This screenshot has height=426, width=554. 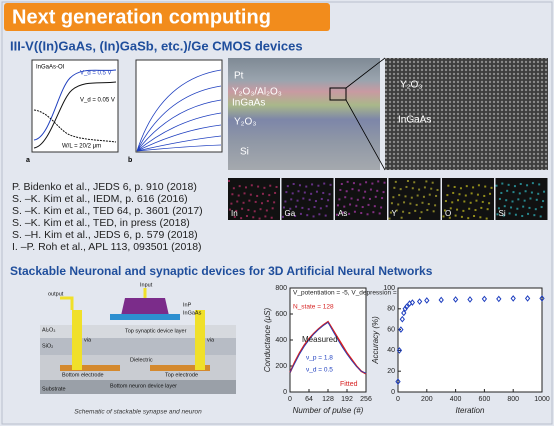 I want to click on annotation: ν_d = 0.5, so click(x=319, y=370).